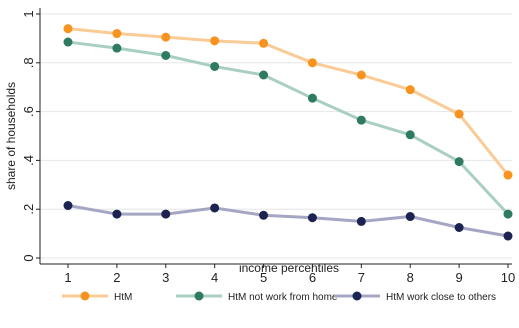 This screenshot has width=519, height=328. I want to click on y-axis-label: share of households, so click(11, 136).